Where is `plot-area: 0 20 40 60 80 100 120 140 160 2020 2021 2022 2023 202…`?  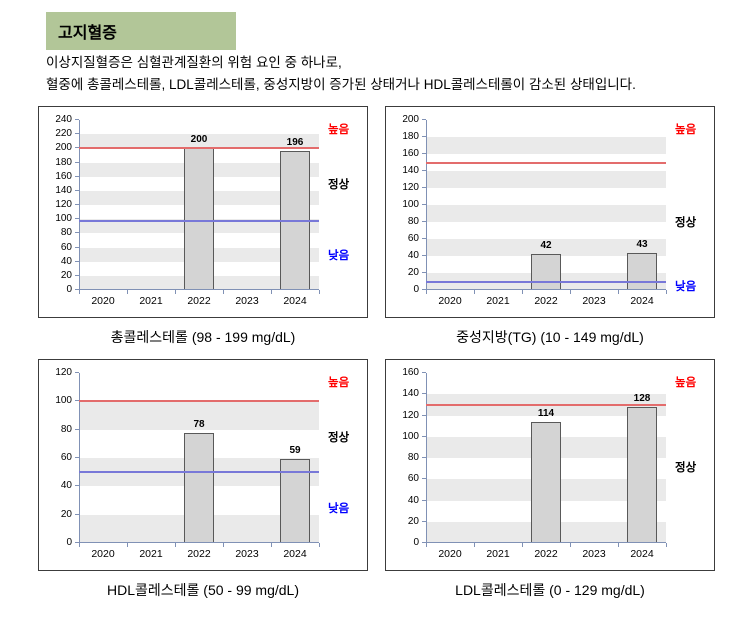
plot-area: 0 20 40 60 80 100 120 140 160 2020 2021 2022 2023 202… is located at coordinates (549, 464).